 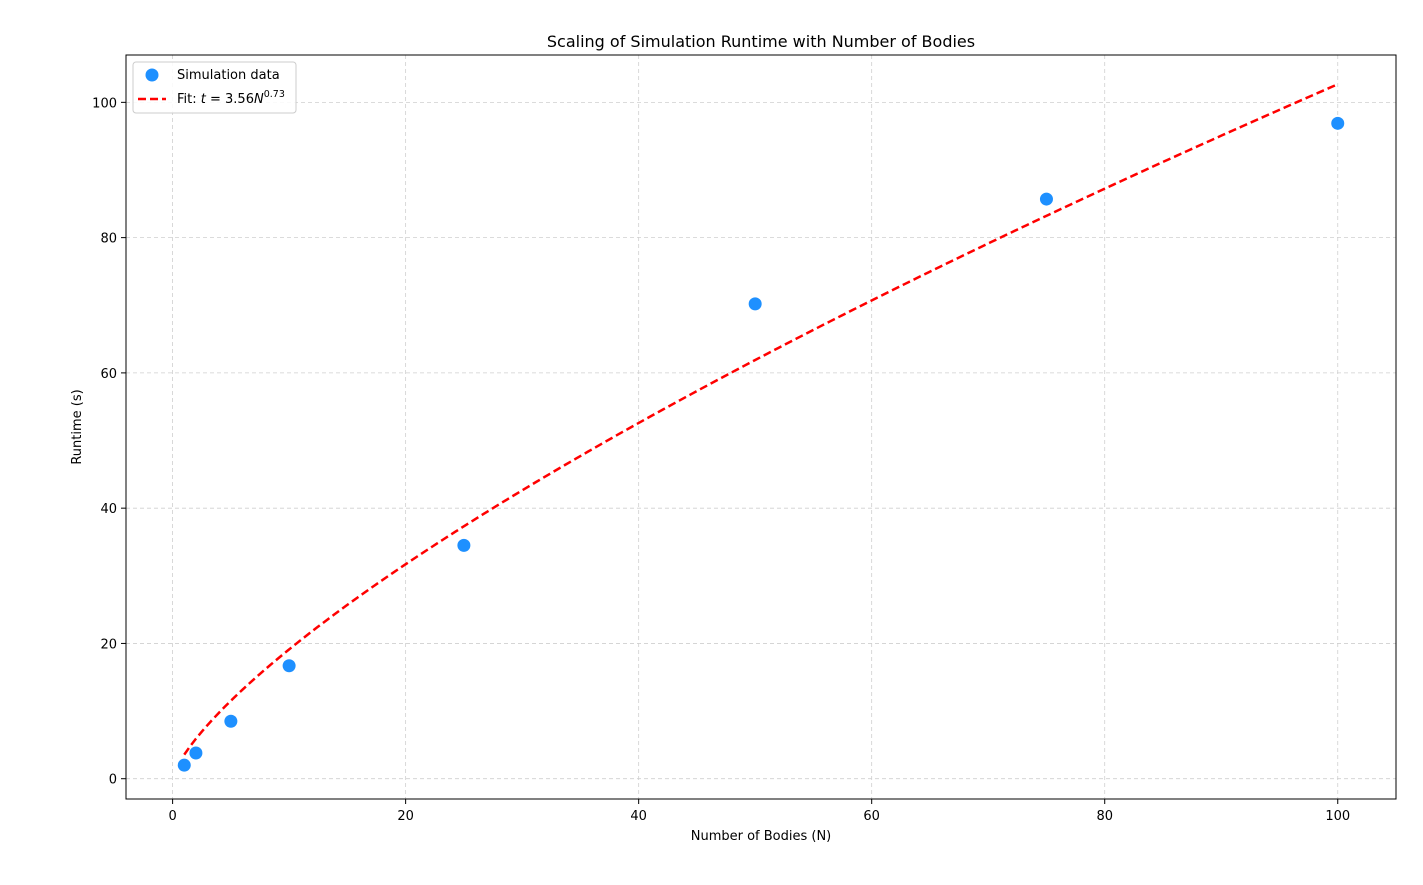 I want to click on legend-fit-t: t, so click(x=204, y=99).